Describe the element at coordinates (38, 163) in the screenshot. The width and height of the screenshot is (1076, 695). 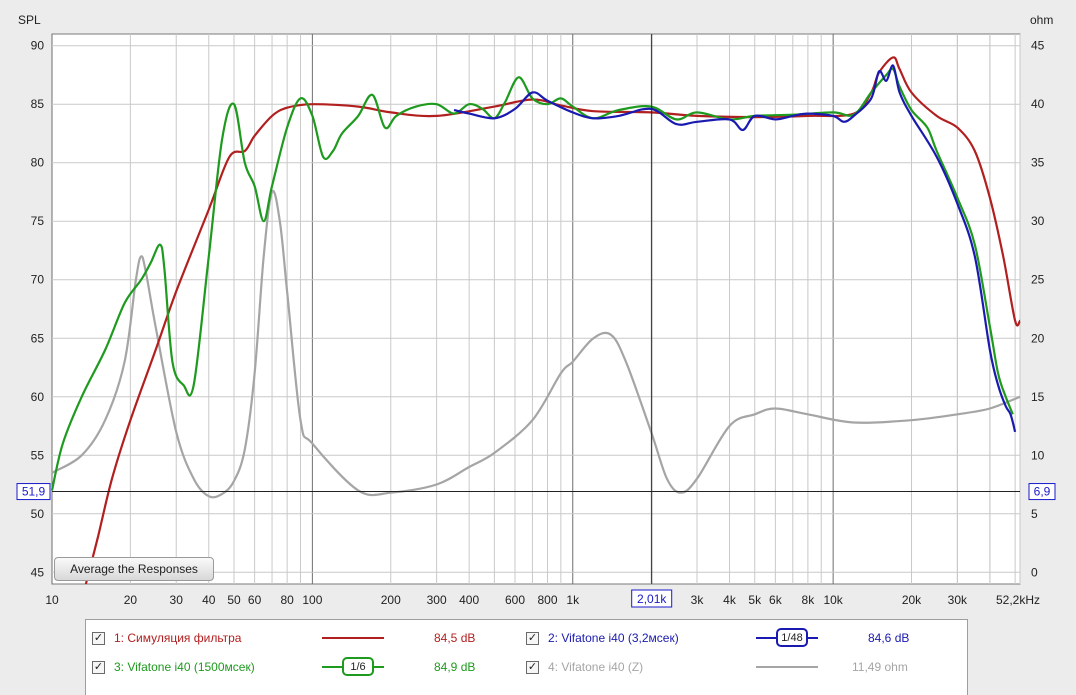
I see `y-tick-label: 80` at that location.